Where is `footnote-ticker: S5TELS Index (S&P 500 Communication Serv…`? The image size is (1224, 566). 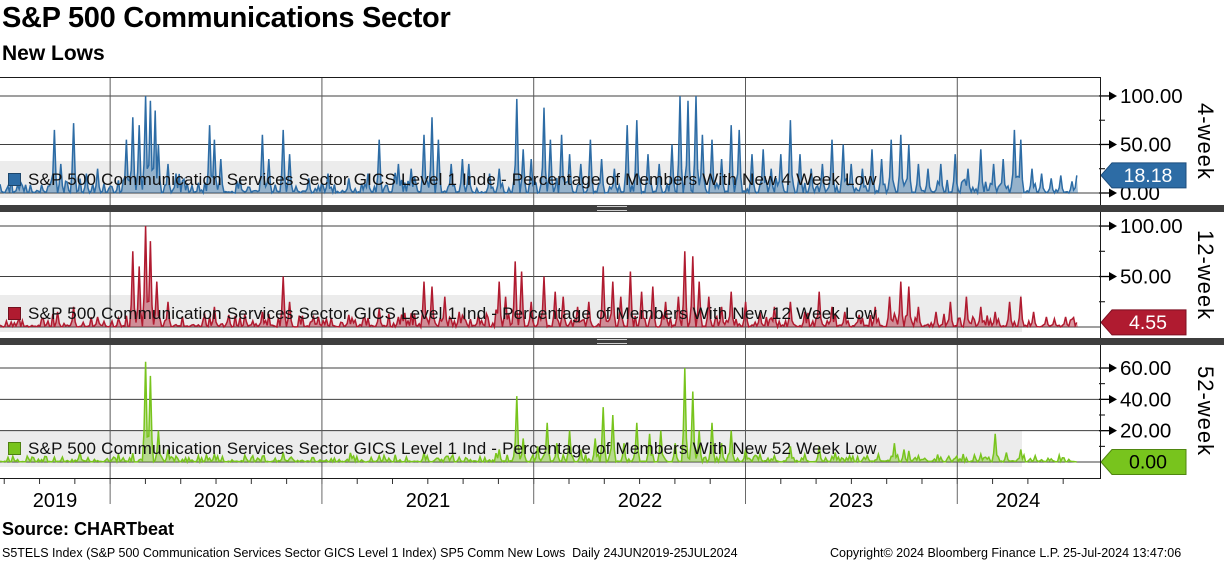
footnote-ticker: S5TELS Index (S&P 500 Communication Serv… is located at coordinates (370, 553).